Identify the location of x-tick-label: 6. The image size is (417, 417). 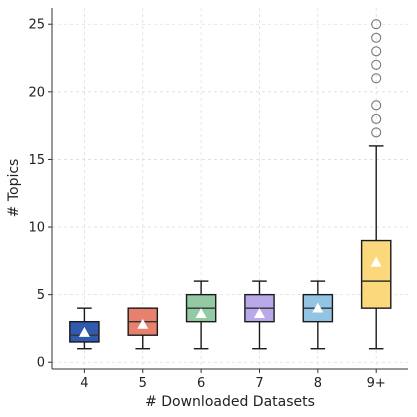
(201, 383).